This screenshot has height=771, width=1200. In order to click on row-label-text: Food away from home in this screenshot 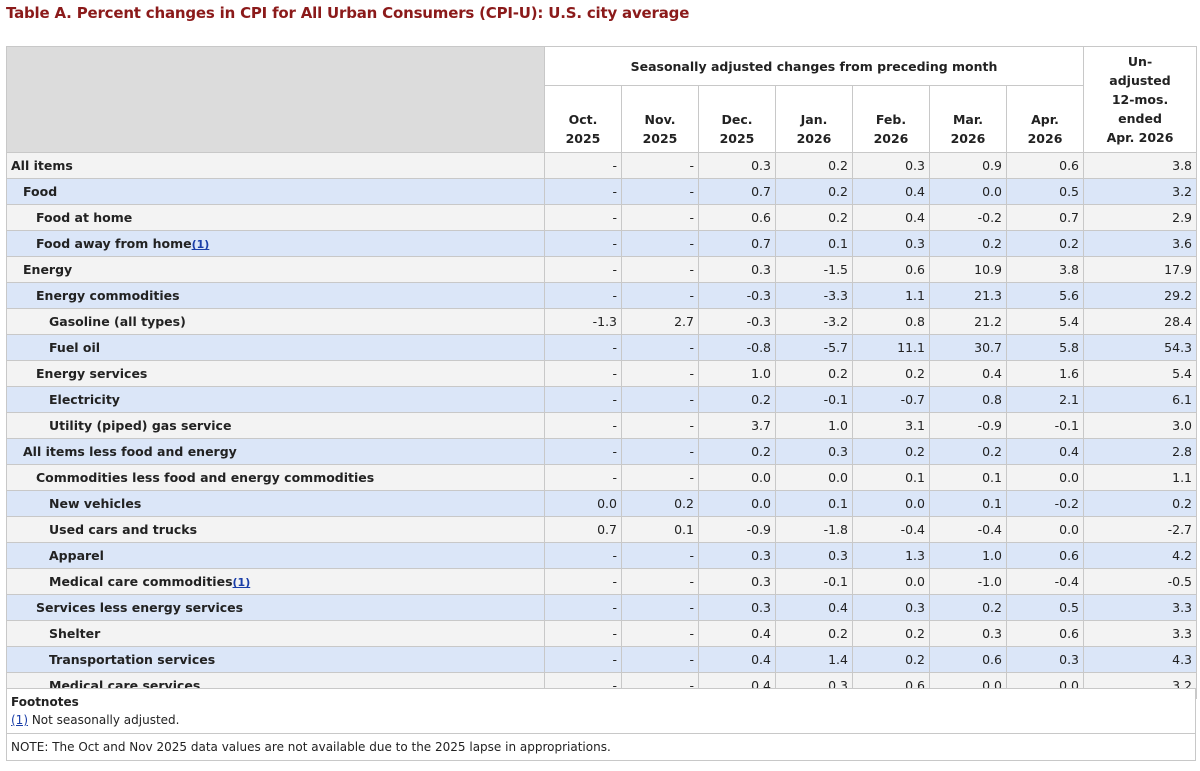, I will do `click(114, 243)`.